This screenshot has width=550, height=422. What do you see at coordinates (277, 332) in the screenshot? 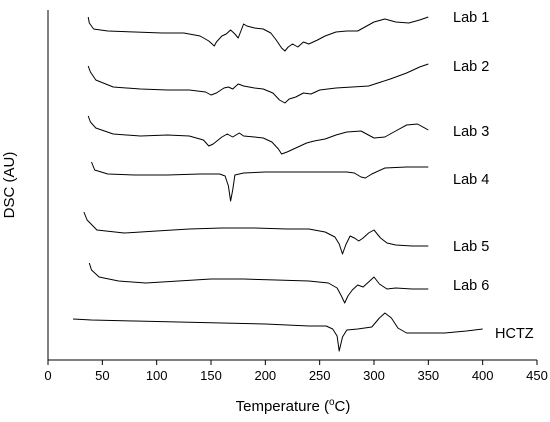
I see `trace-hctz` at bounding box center [277, 332].